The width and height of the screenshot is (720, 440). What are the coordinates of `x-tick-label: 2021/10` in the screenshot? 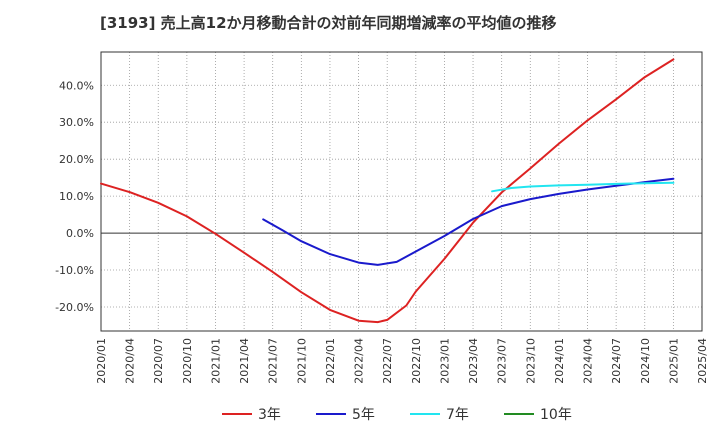 It's located at (301, 361).